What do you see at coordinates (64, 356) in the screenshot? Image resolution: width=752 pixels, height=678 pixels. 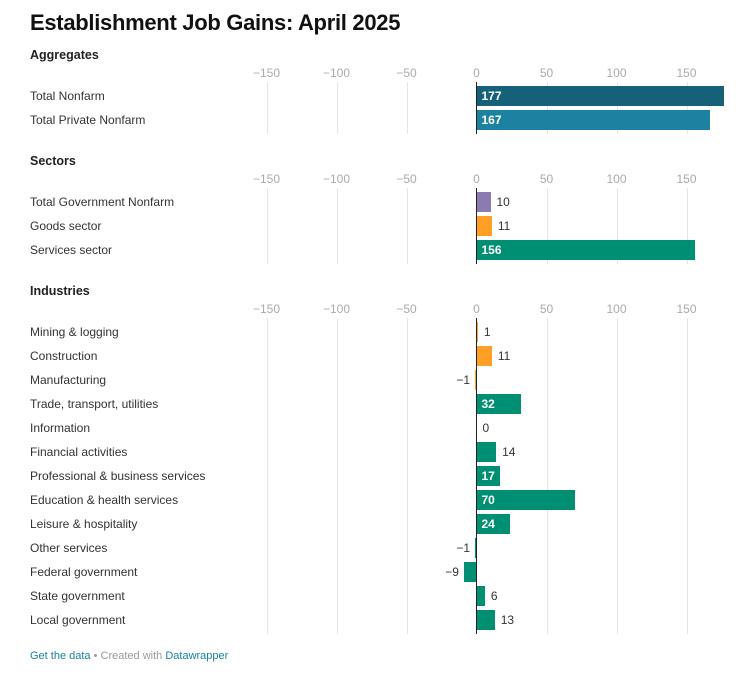 I see `row-label: Construction` at bounding box center [64, 356].